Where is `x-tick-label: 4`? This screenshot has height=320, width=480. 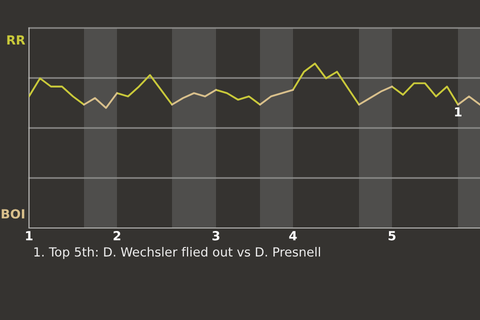 x-tick-label: 4 is located at coordinates (293, 235).